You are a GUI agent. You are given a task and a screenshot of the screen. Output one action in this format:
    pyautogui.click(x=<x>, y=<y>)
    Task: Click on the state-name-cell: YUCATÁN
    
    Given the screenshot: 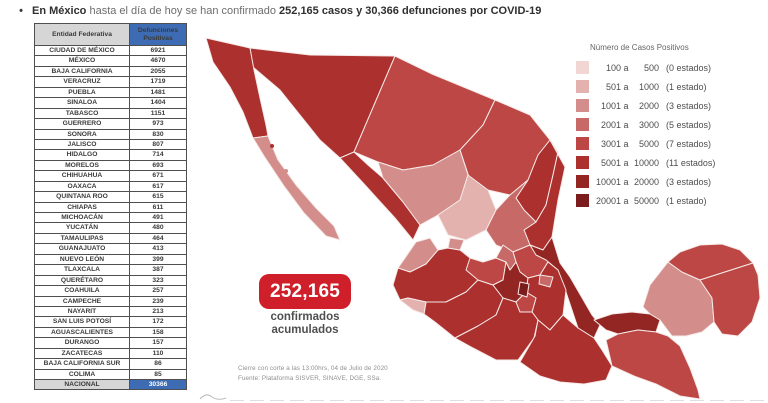 What is the action you would take?
    pyautogui.click(x=82, y=228)
    